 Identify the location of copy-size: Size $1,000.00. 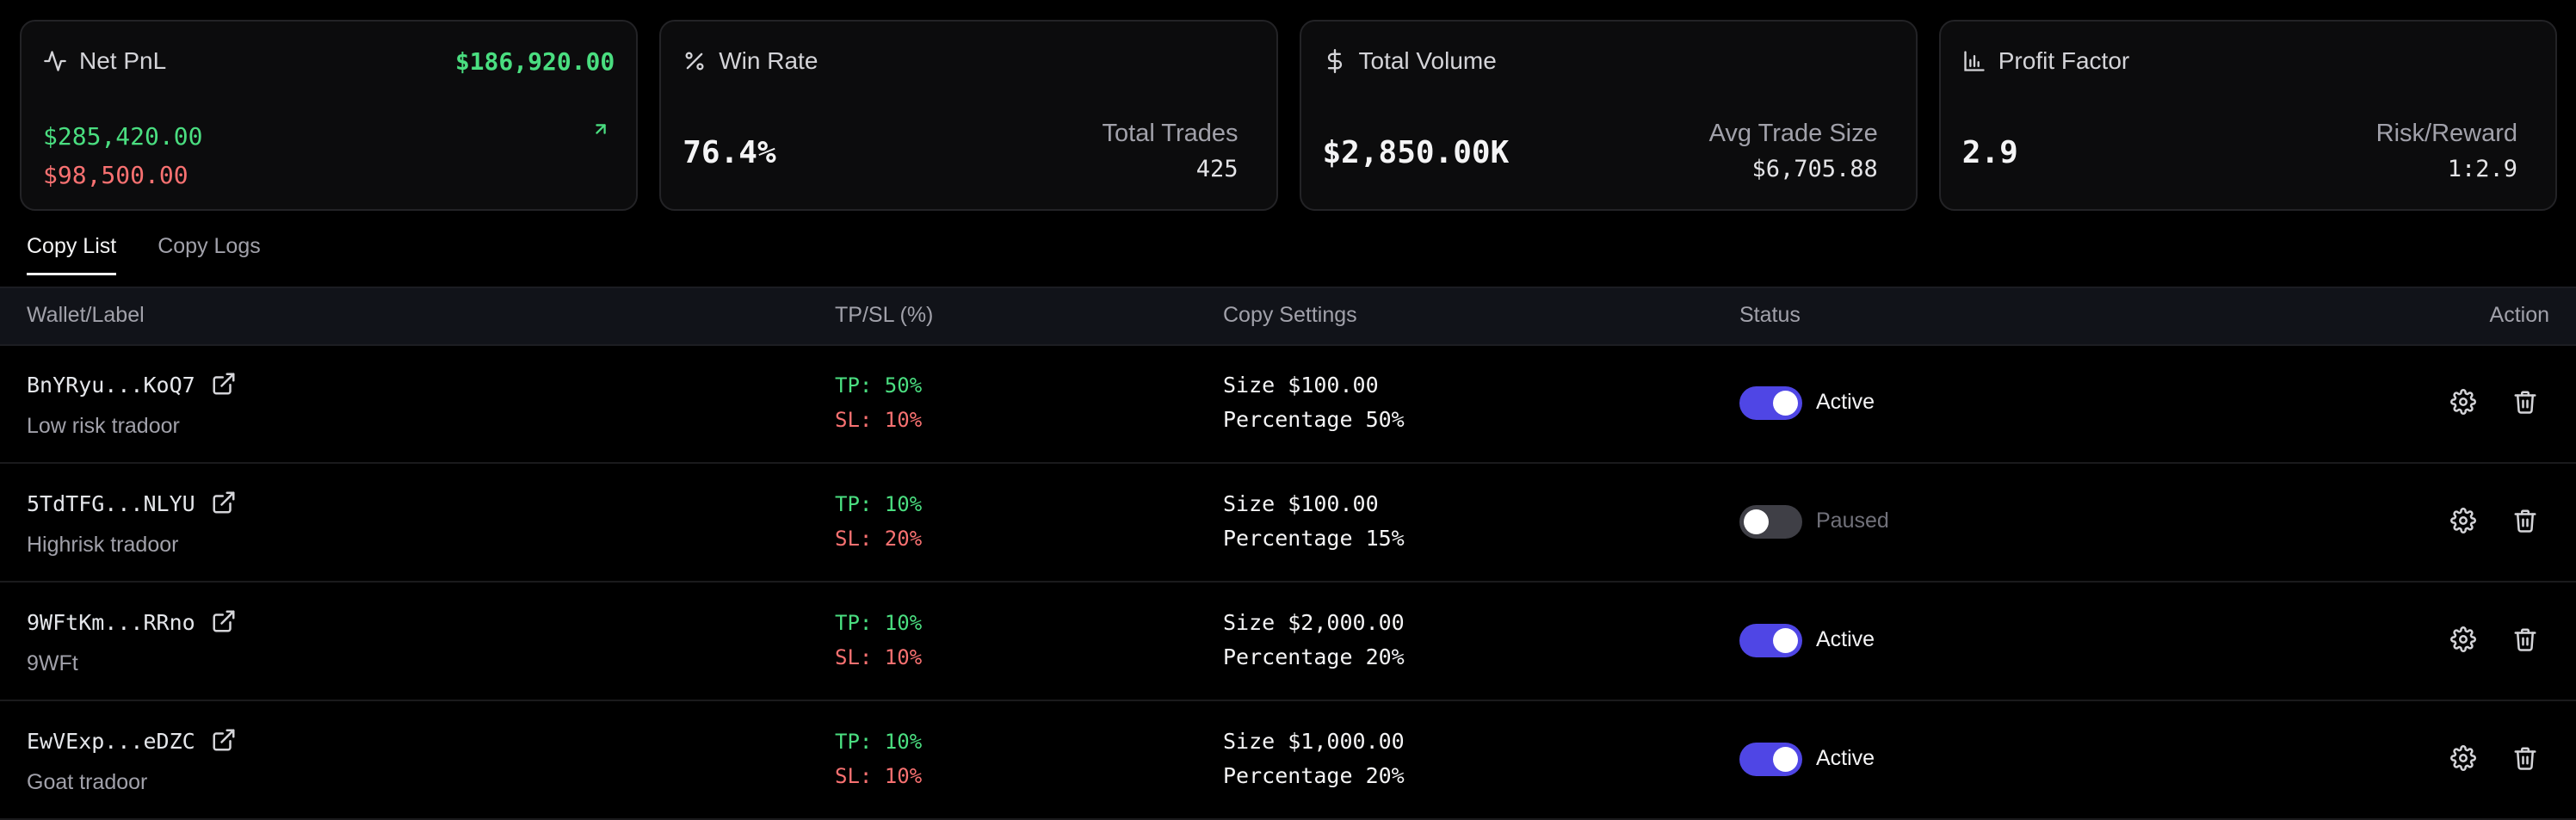
(1314, 741).